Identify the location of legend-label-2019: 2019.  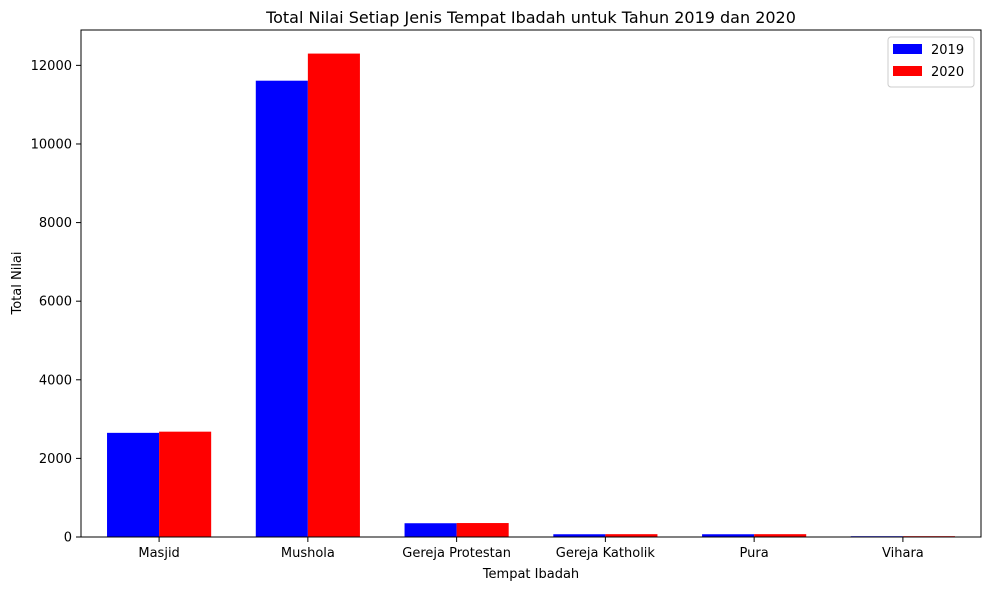
(947, 50).